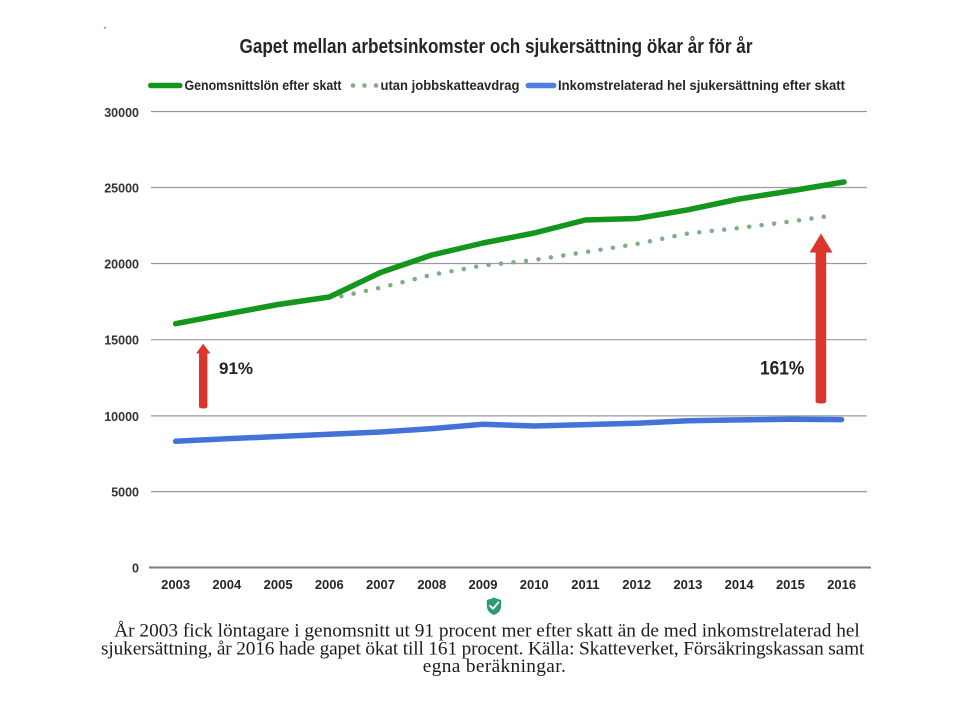  Describe the element at coordinates (263, 85) in the screenshot. I see `svg-text: Genomsnittslön efter skatt` at that location.